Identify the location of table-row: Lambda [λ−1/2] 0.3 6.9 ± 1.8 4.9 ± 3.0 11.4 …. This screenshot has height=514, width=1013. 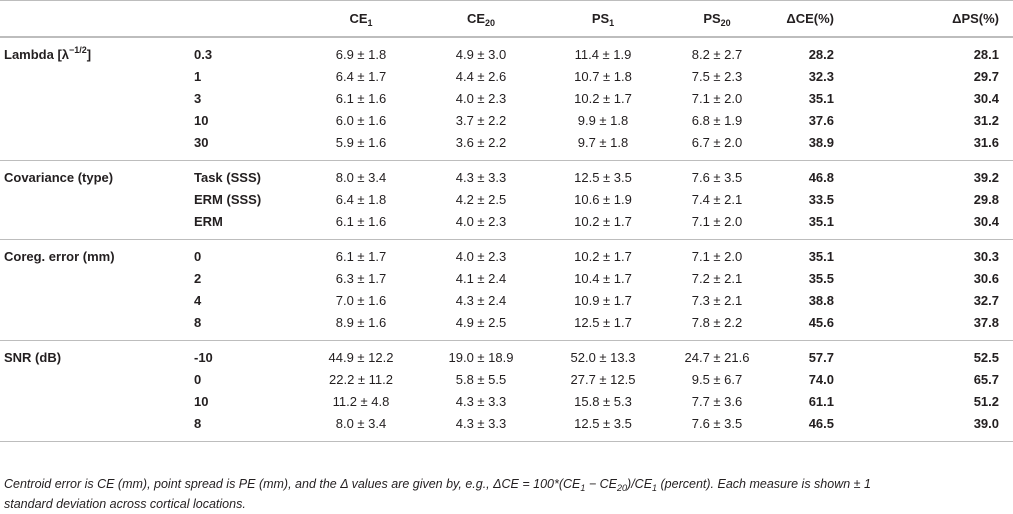
(506, 52).